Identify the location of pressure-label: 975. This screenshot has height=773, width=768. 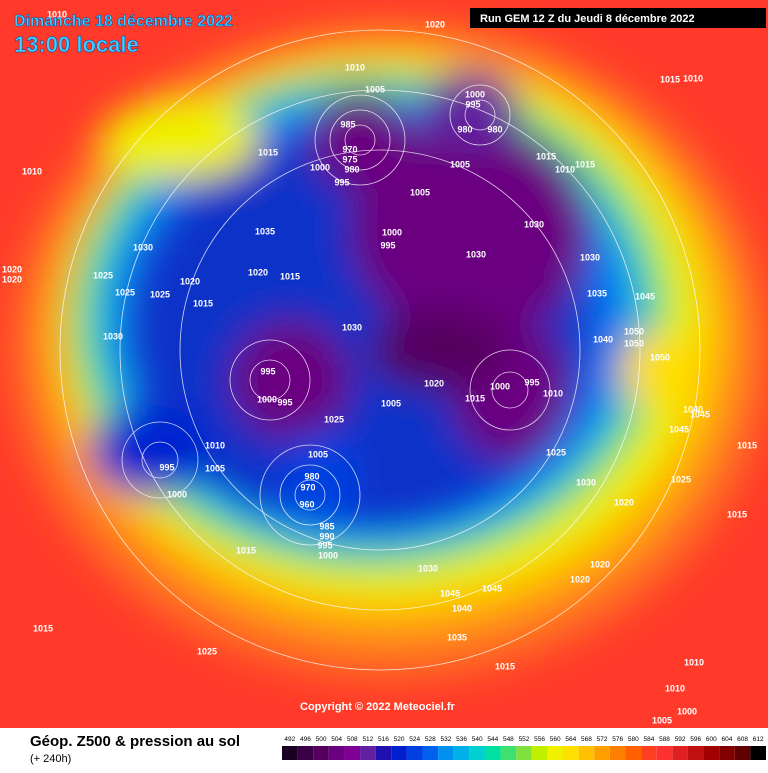
(349, 159).